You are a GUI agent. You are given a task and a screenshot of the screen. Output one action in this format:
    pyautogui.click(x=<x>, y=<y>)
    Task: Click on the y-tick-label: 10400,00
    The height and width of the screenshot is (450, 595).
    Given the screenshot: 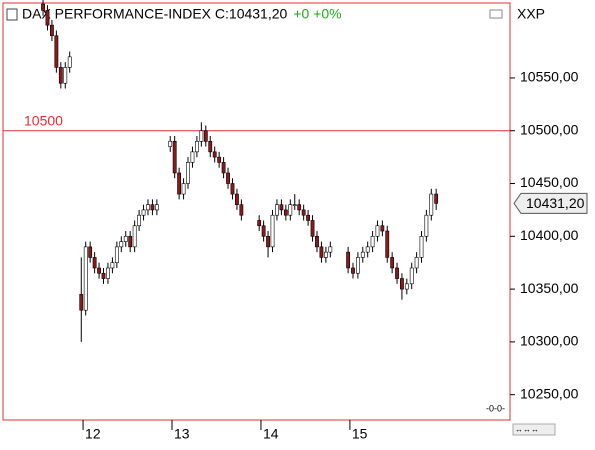 What is the action you would take?
    pyautogui.click(x=549, y=235)
    